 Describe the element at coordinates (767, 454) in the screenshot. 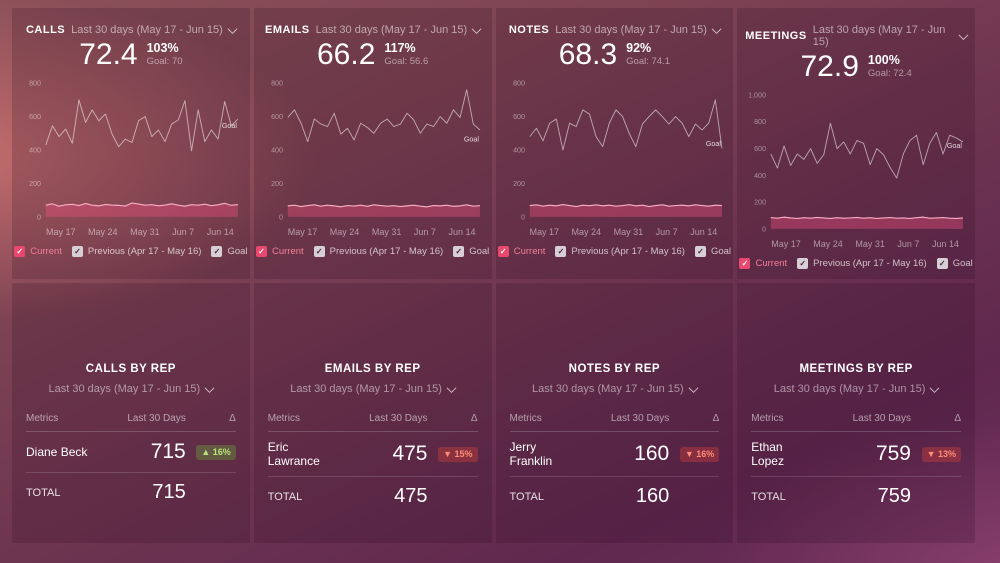

I see `rep-name: Ethan Lopez` at that location.